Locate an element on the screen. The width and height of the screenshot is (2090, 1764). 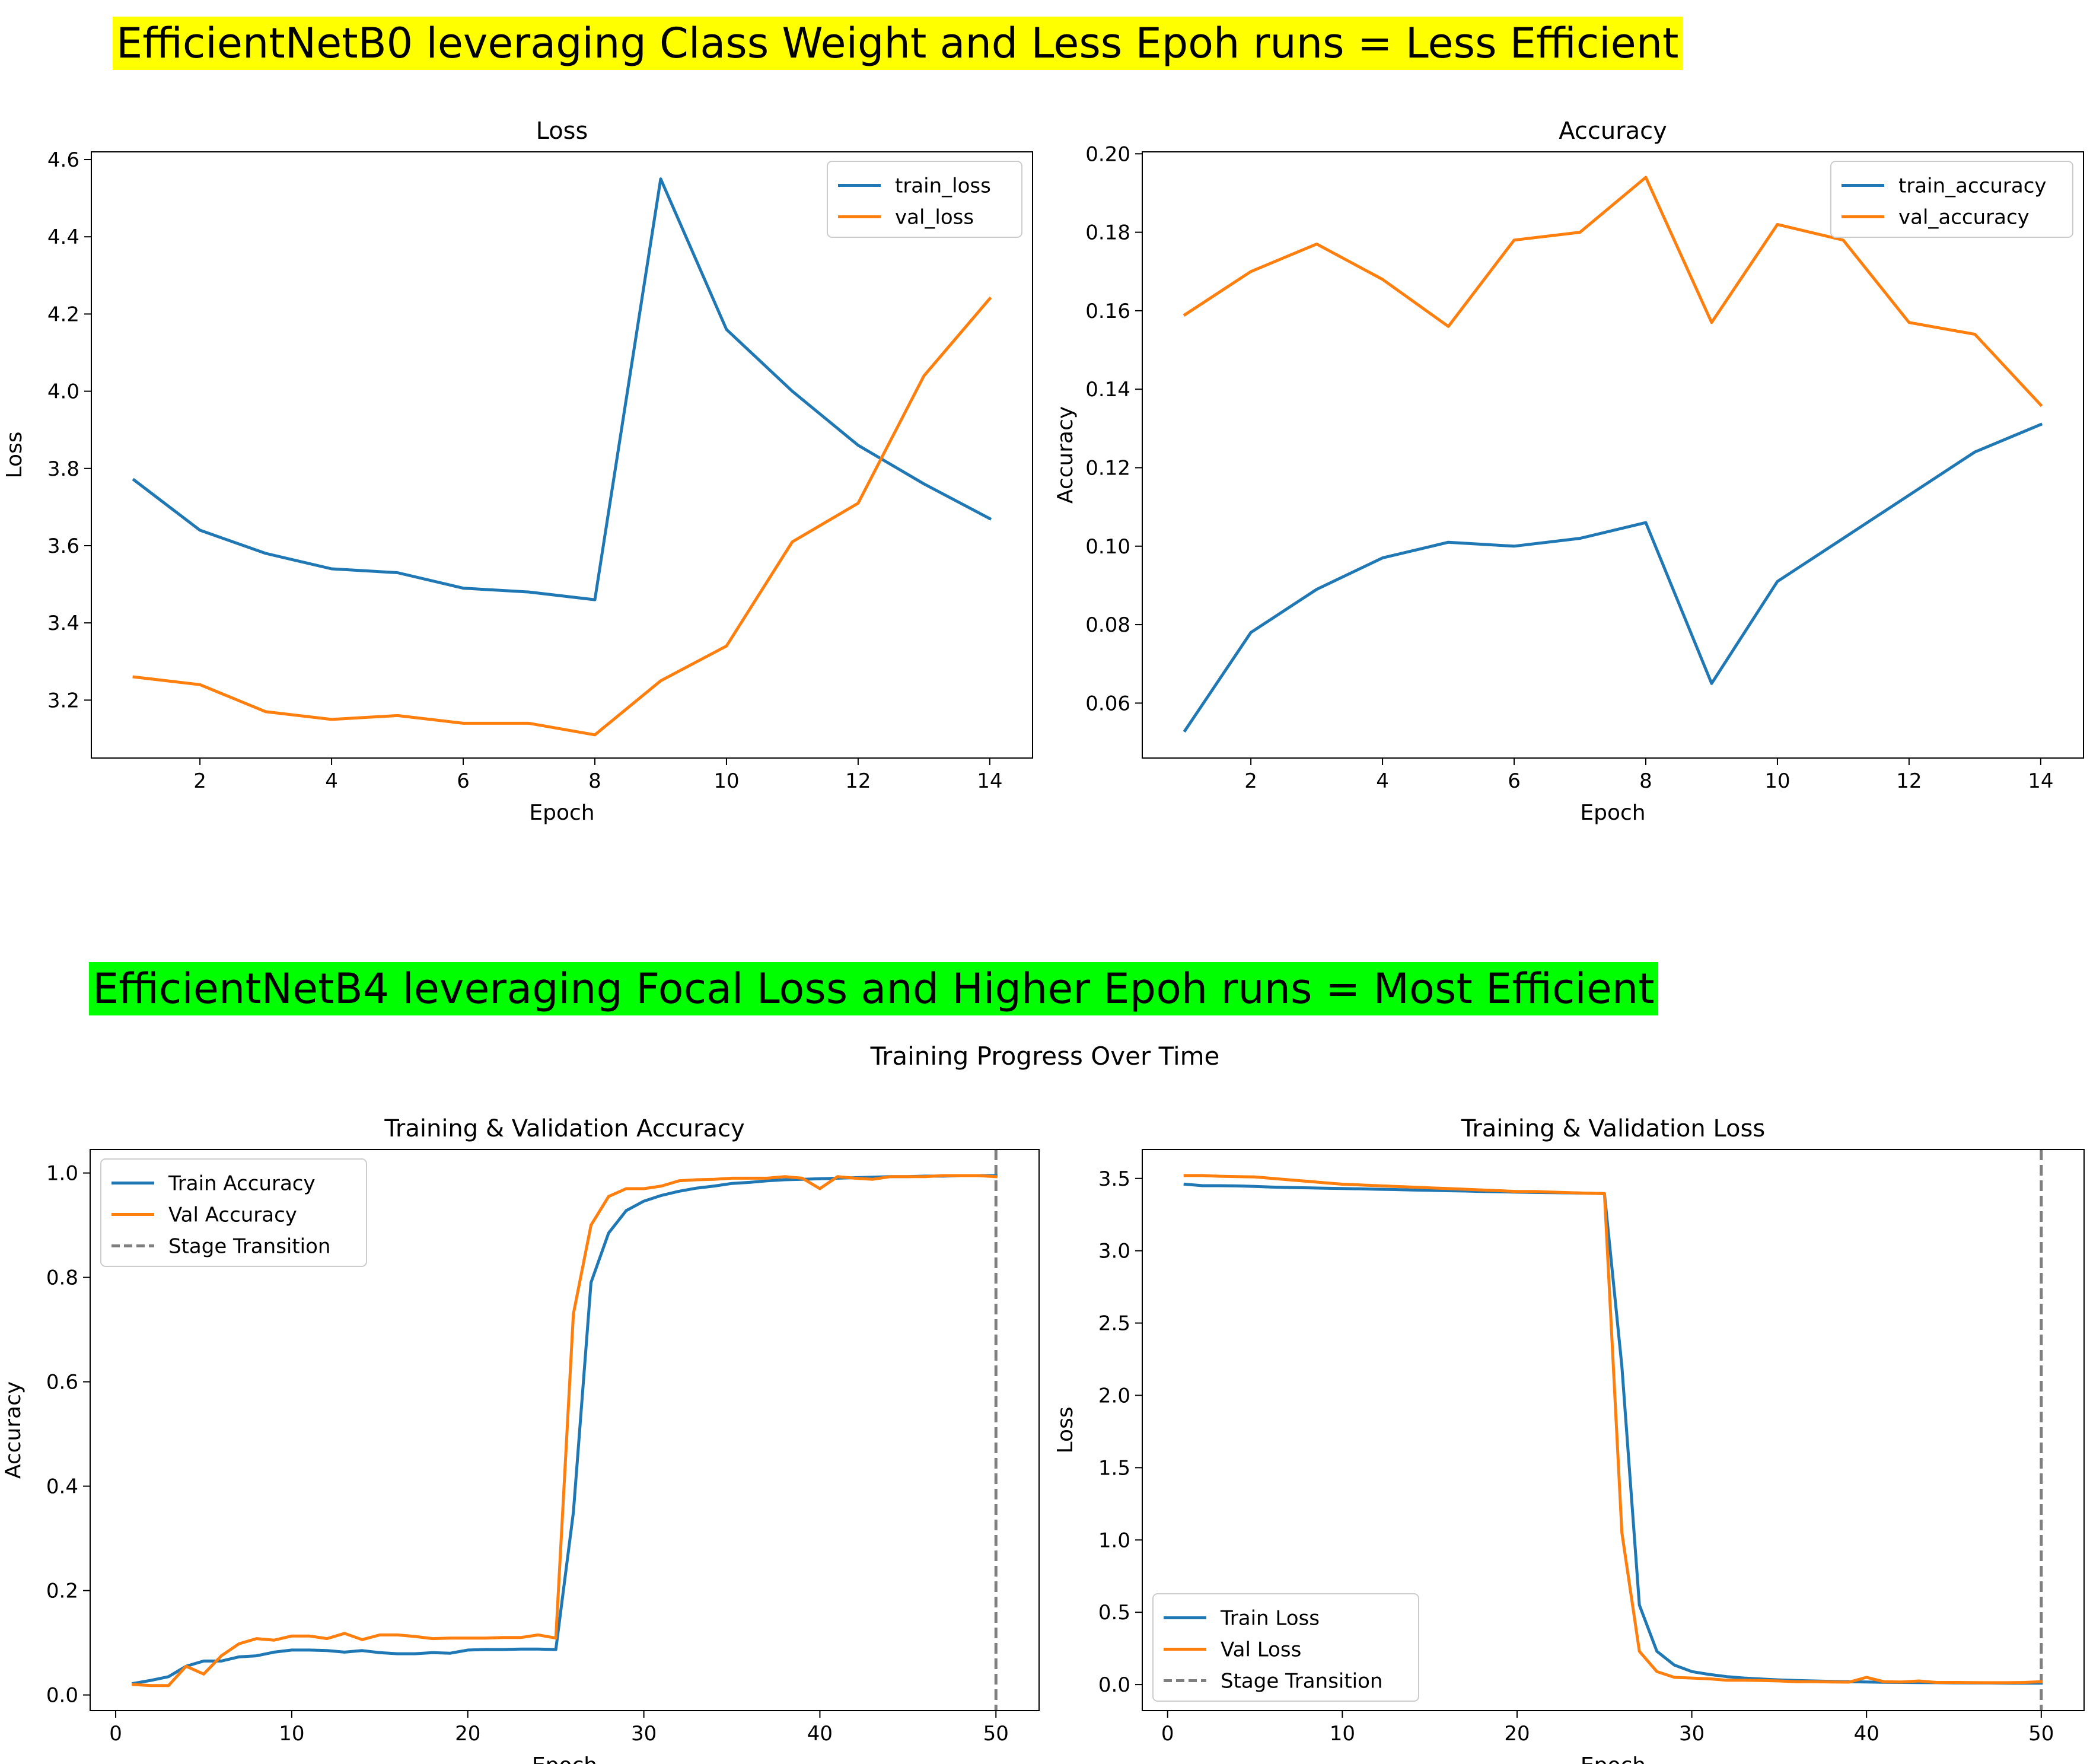
y-tick-label: 0.14 is located at coordinates (1107, 390).